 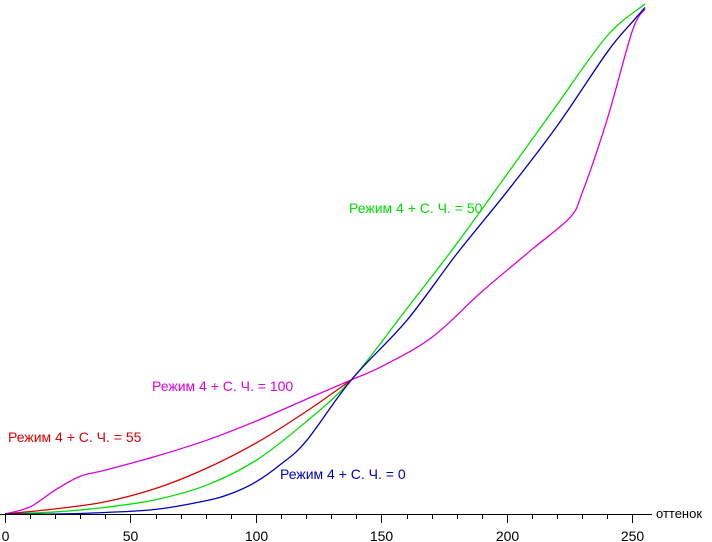 I want to click on series-label-1: Режим 4 + С. Ч. = 100, so click(x=222, y=386).